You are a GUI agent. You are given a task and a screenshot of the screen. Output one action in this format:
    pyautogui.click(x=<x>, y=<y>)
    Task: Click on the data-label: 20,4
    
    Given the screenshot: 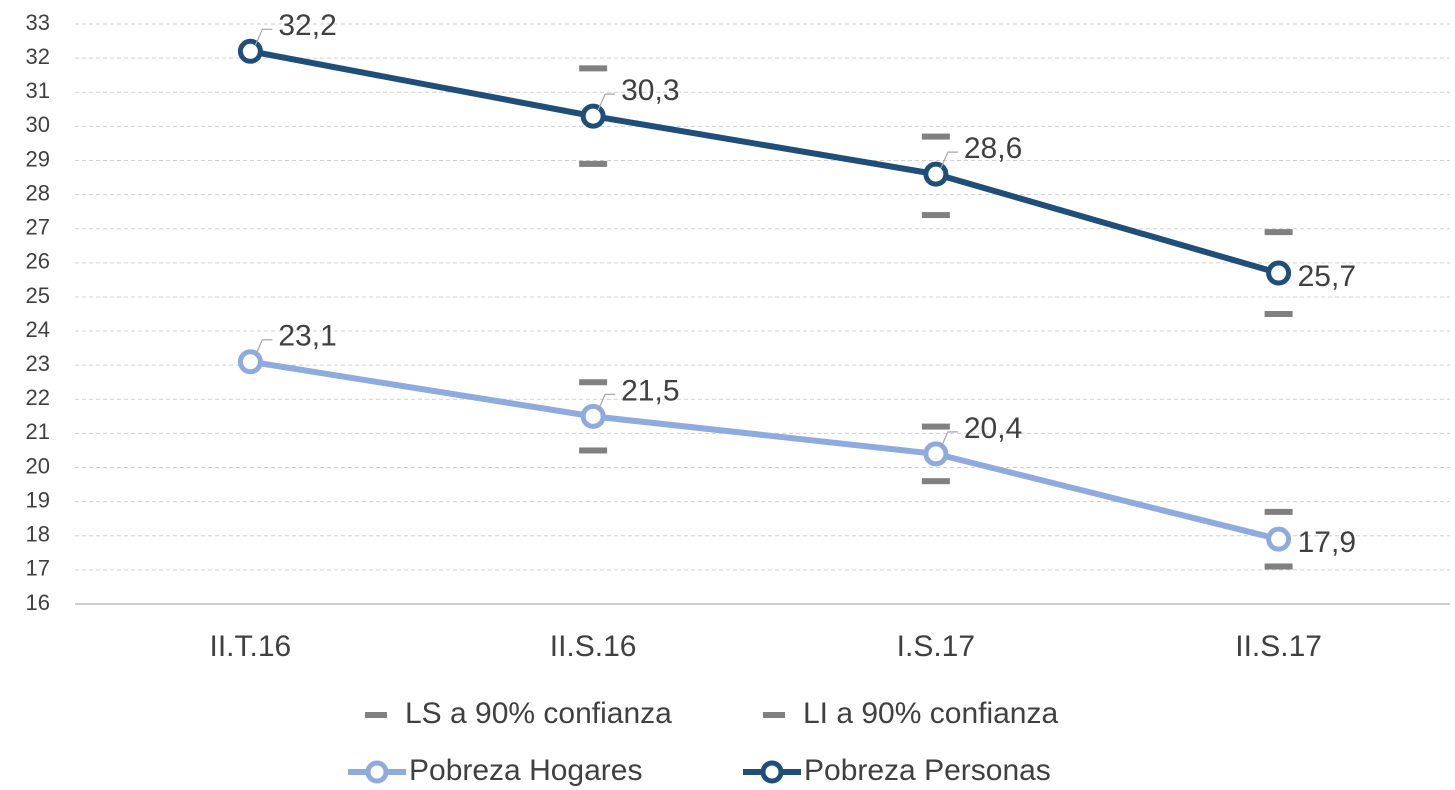 What is the action you would take?
    pyautogui.click(x=993, y=428)
    